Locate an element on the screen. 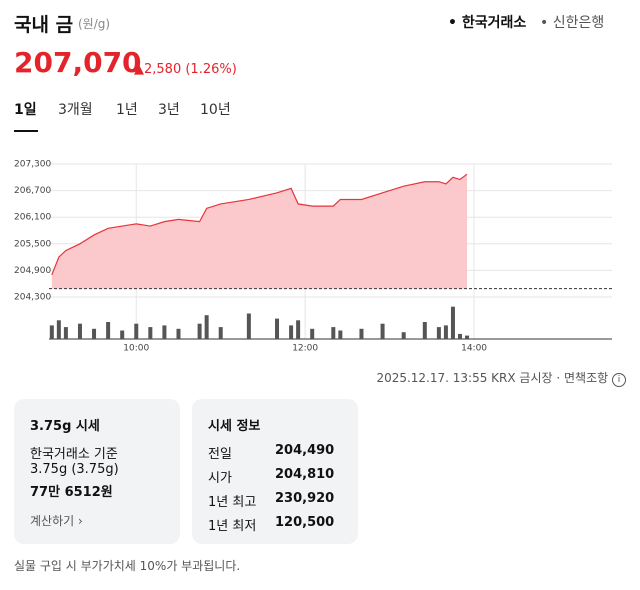 The height and width of the screenshot is (590, 640). y-tick-label: 205,500 is located at coordinates (32, 244).